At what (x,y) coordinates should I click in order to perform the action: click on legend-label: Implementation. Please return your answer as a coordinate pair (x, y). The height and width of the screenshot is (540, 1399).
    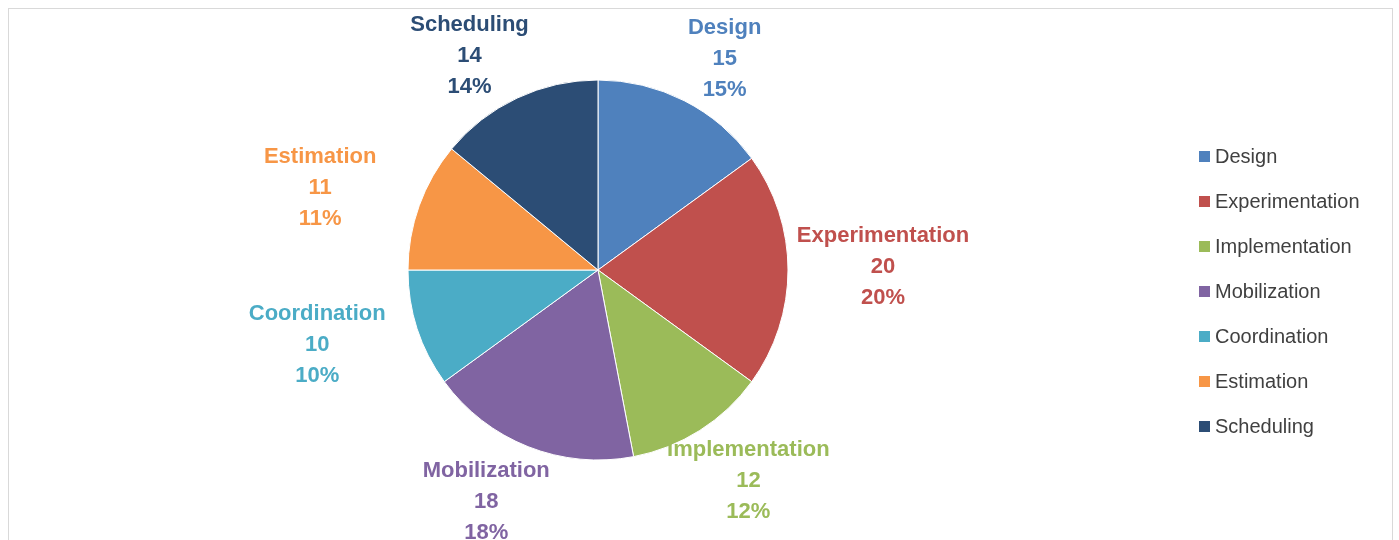
    Looking at the image, I should click on (1283, 246).